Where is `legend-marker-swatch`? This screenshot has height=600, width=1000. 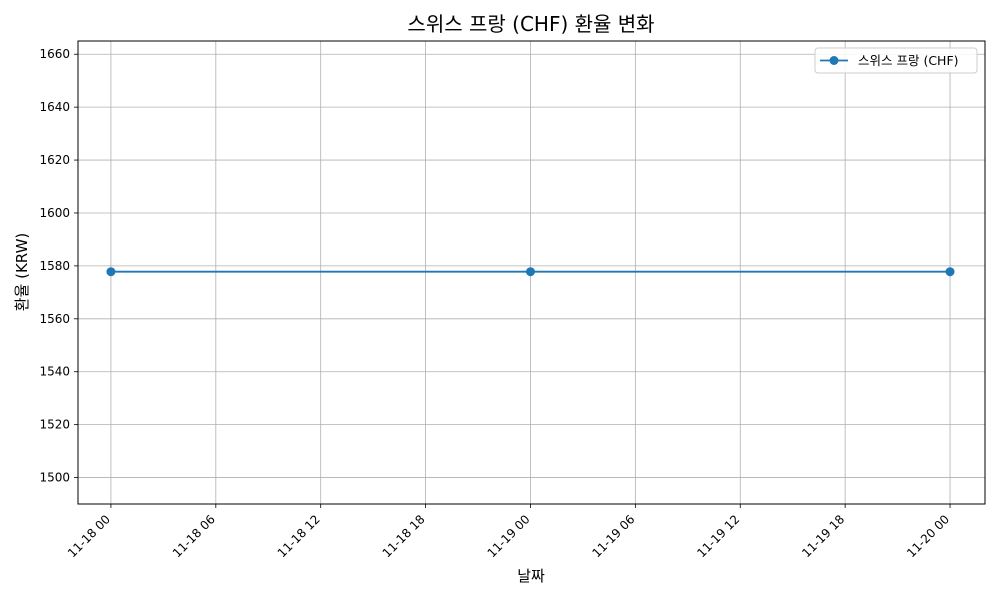
legend-marker-swatch is located at coordinates (834, 60).